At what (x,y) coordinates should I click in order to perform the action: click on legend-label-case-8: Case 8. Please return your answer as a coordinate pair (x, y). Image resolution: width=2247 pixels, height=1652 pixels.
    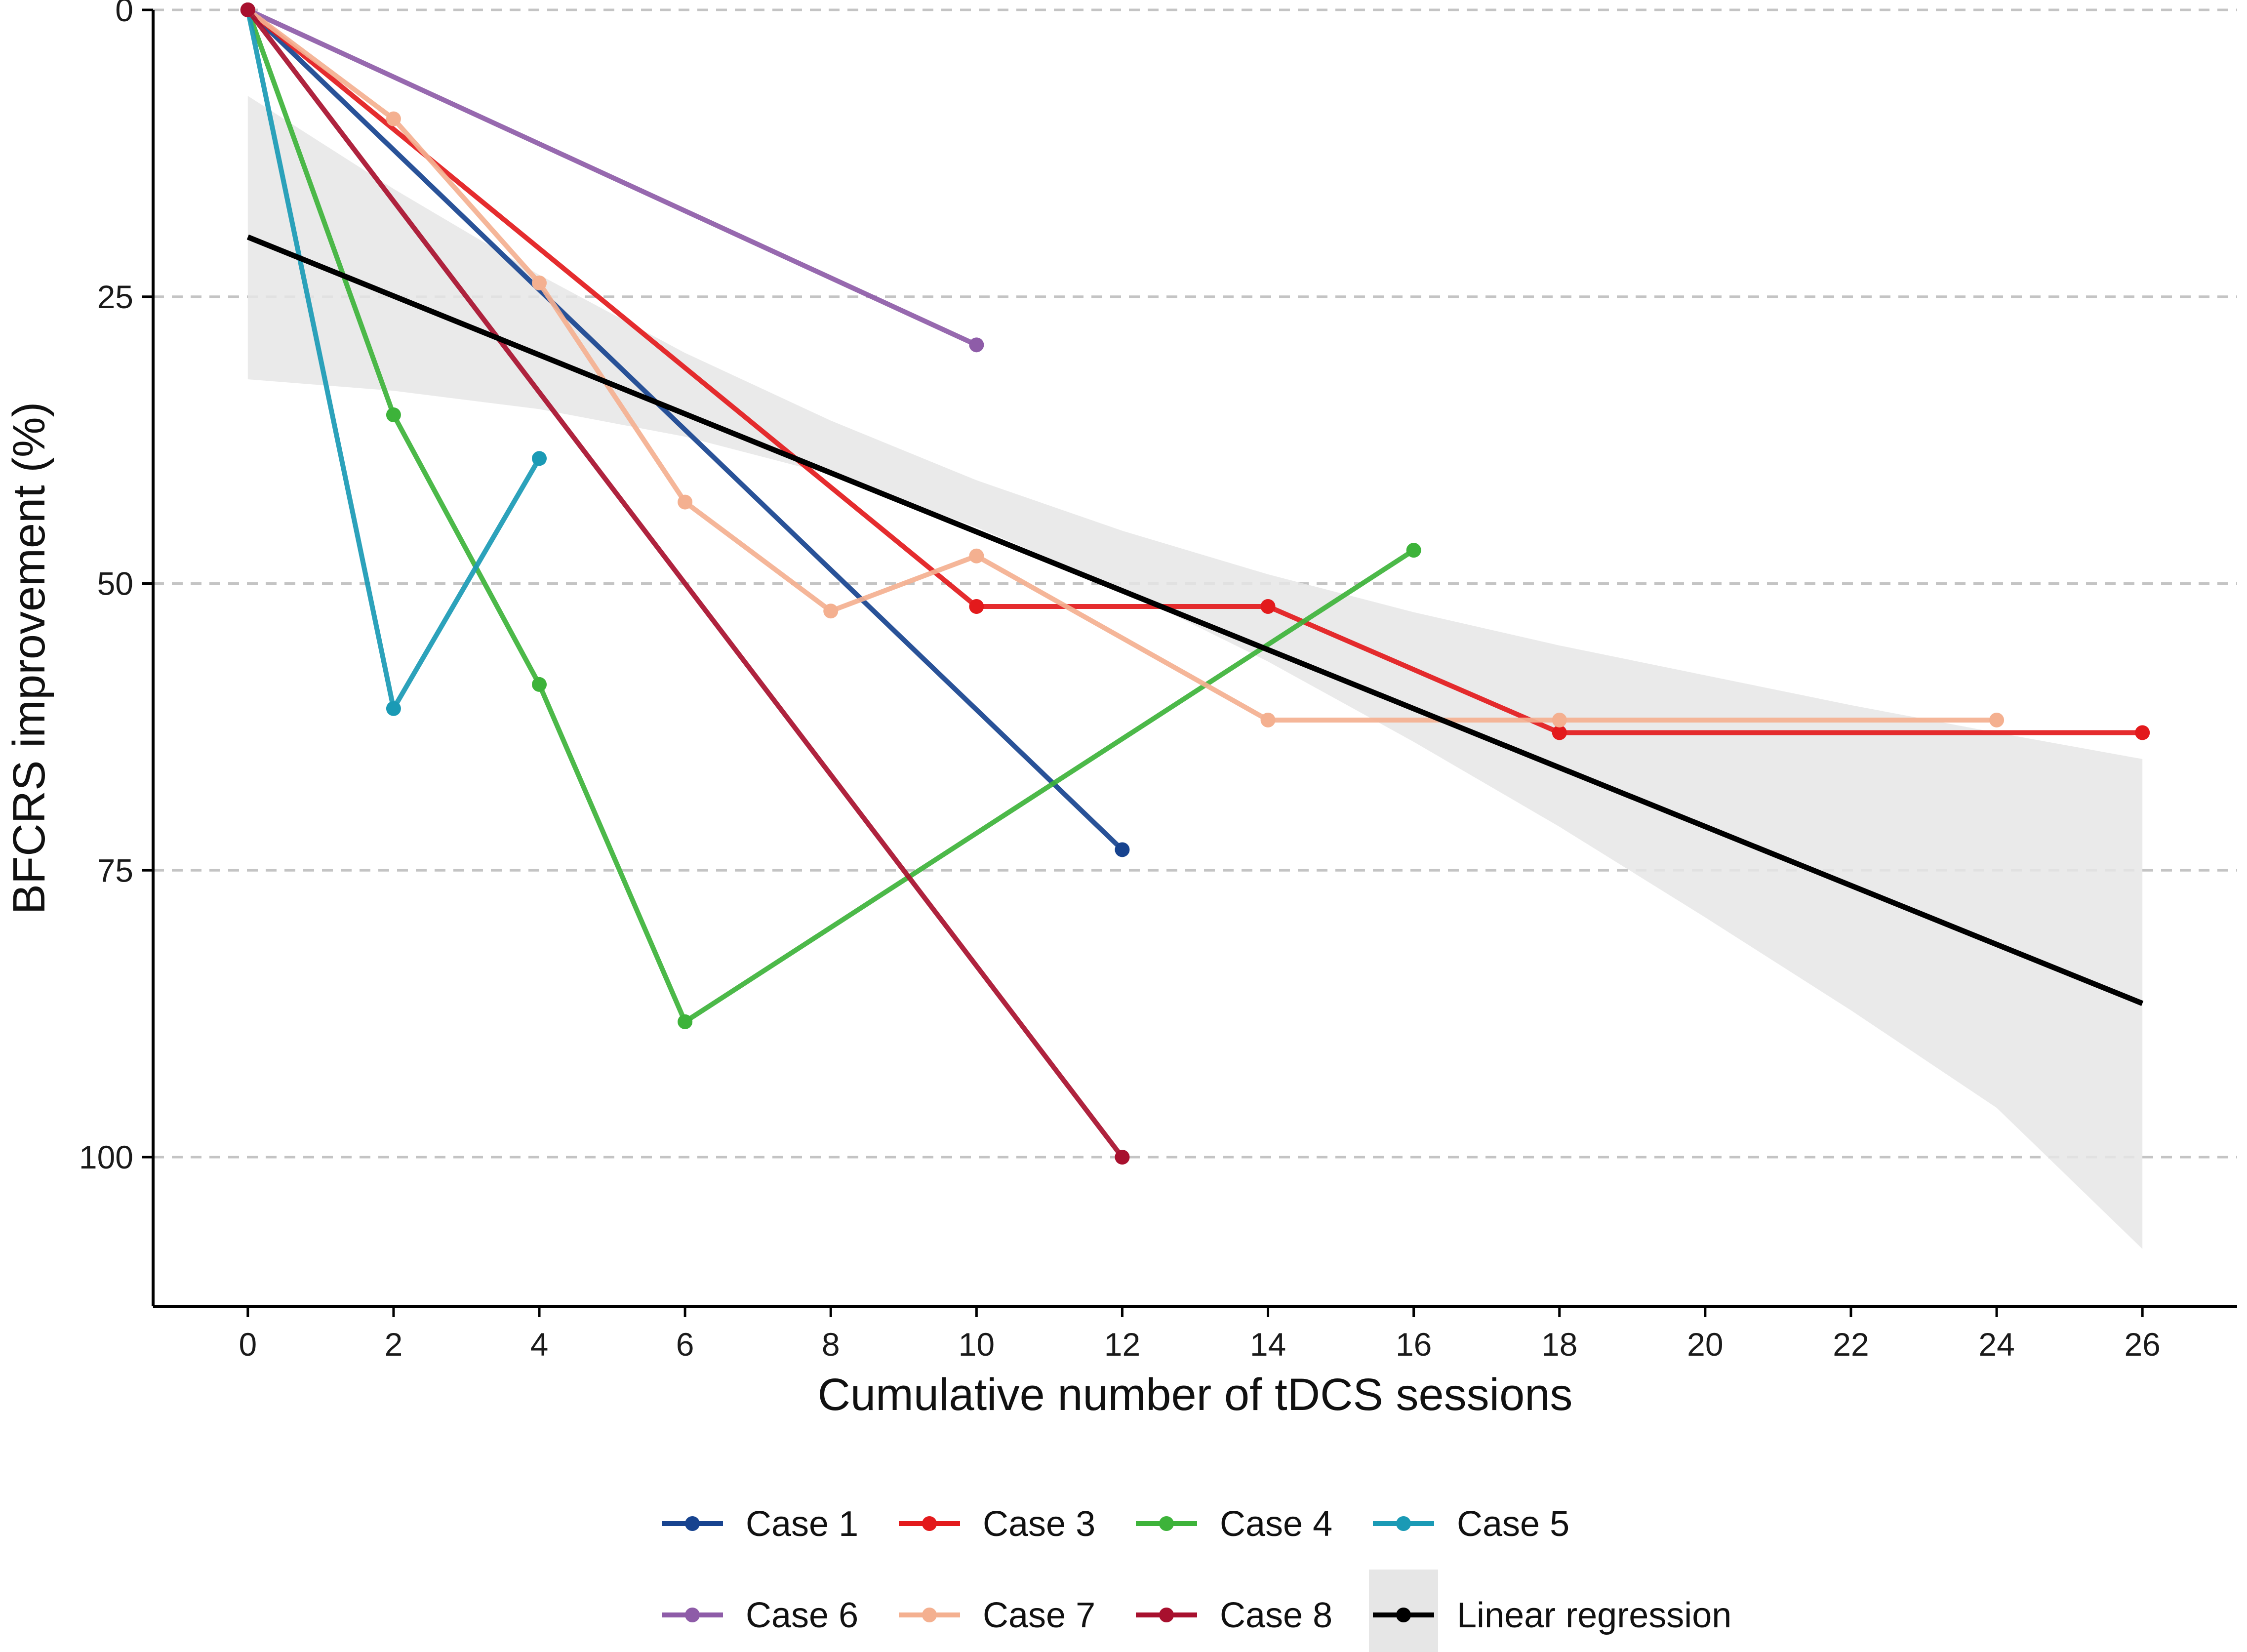
    Looking at the image, I should click on (1276, 1615).